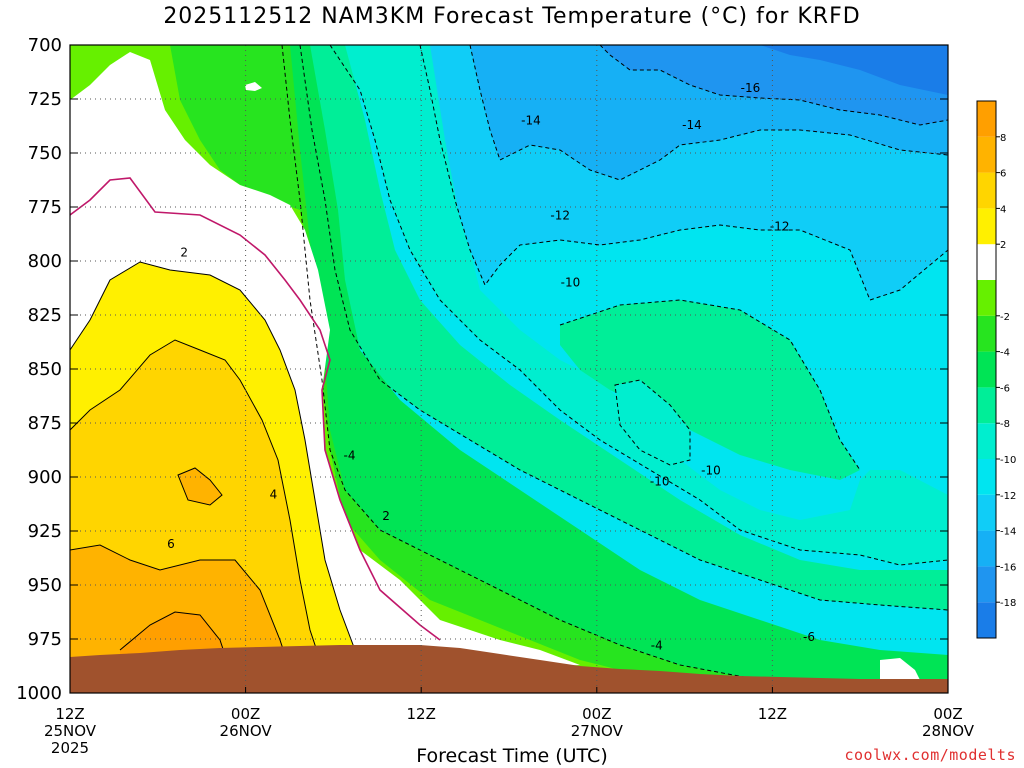 Image resolution: width=1024 pixels, height=768 pixels. I want to click on y-tick-label: 850, so click(45, 369).